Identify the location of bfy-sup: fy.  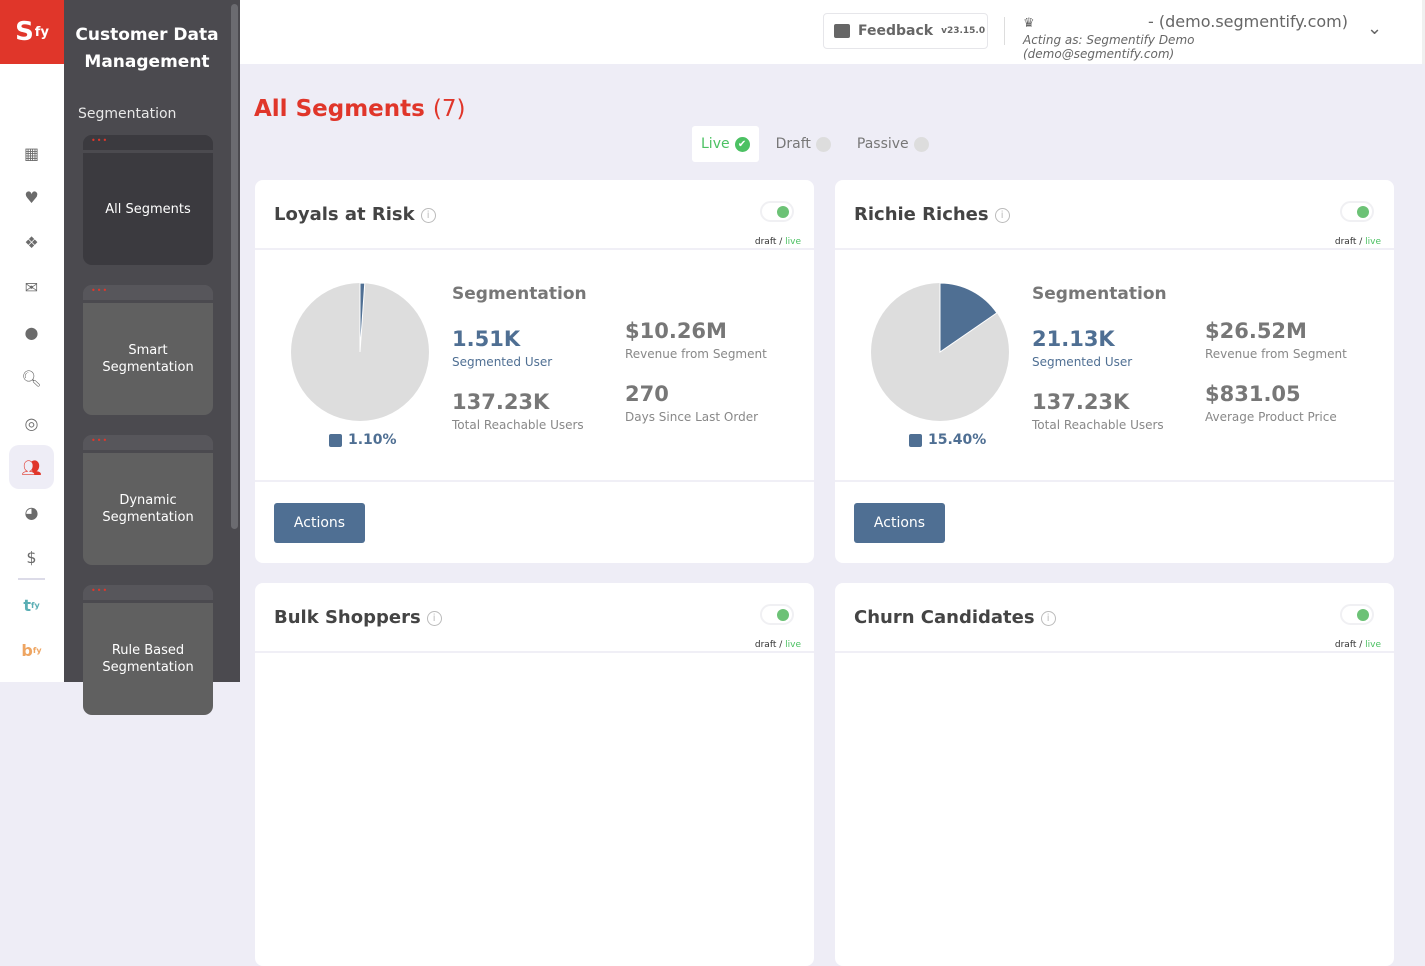
(37, 650).